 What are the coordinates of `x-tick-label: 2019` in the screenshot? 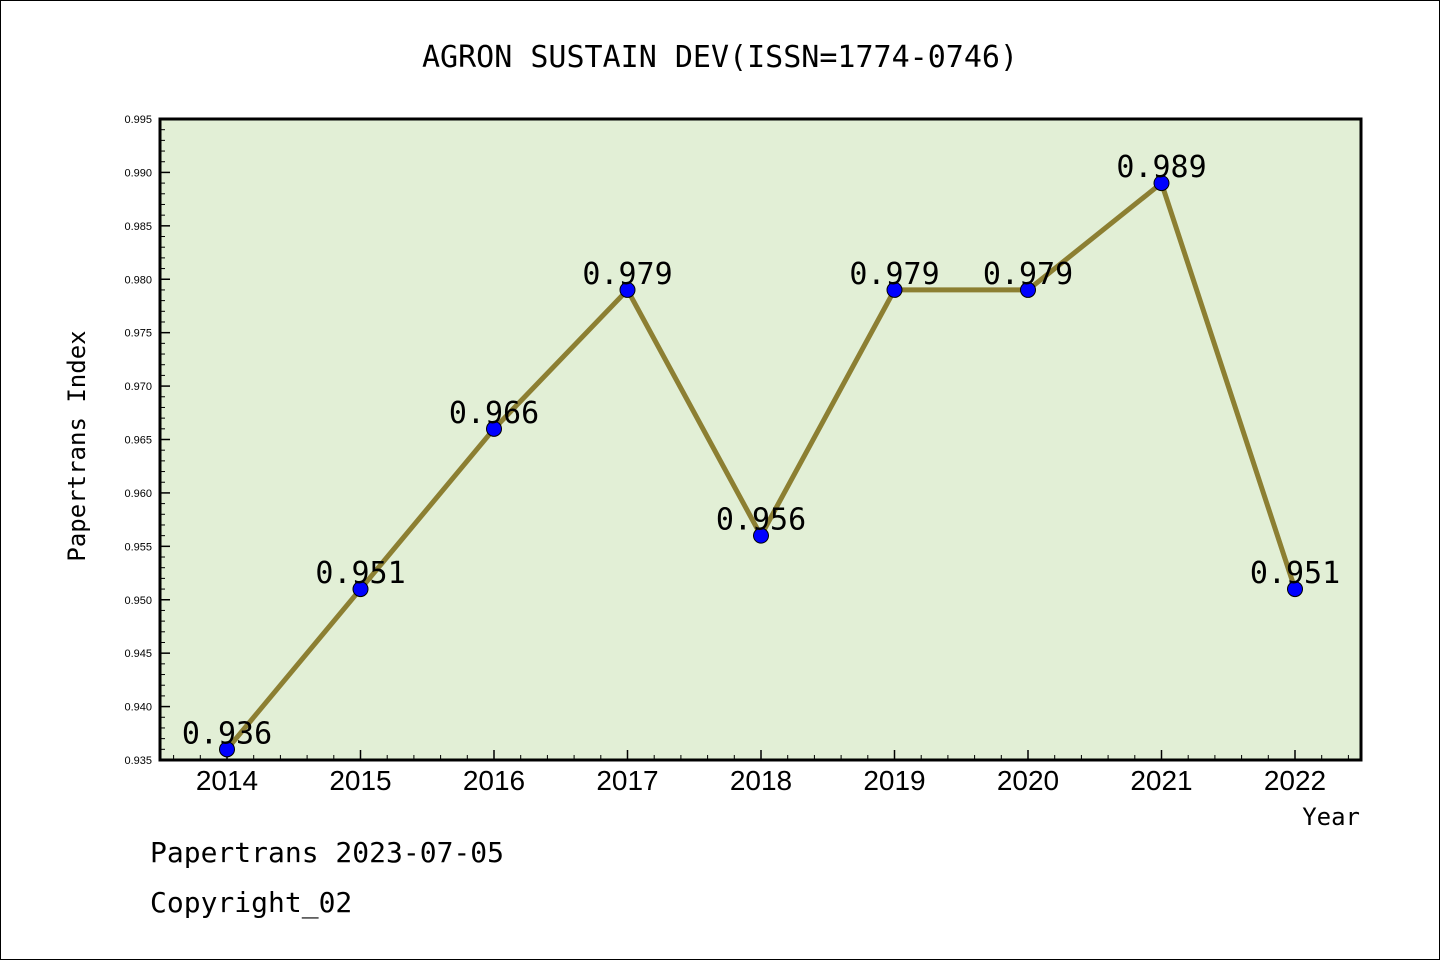 It's located at (894, 780).